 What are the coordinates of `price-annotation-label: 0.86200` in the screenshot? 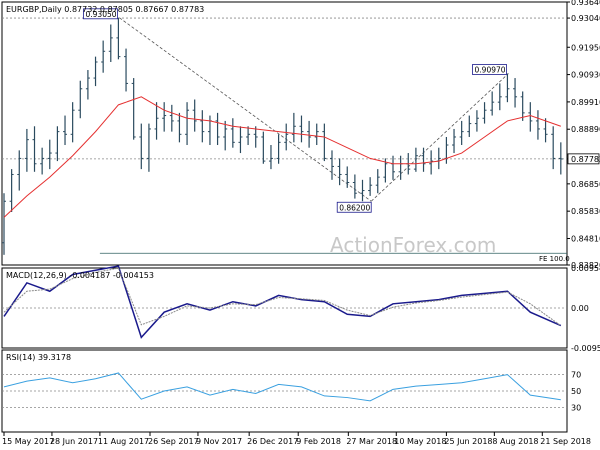 It's located at (354, 207).